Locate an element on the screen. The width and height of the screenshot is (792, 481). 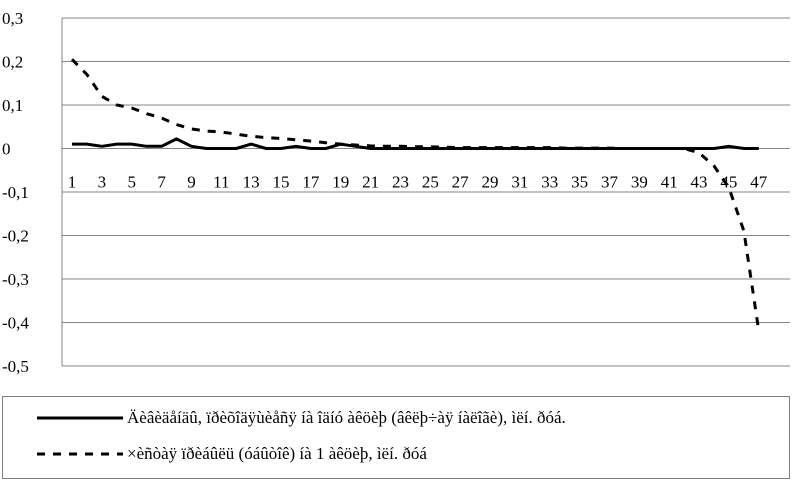
y-tick-label: -0,5 is located at coordinates (15, 366).